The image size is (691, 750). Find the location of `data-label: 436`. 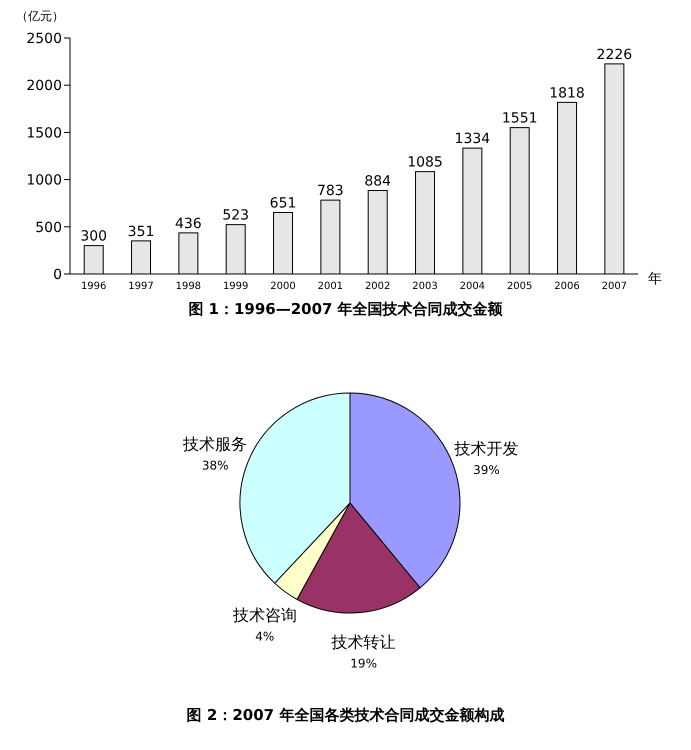

data-label: 436 is located at coordinates (188, 224).